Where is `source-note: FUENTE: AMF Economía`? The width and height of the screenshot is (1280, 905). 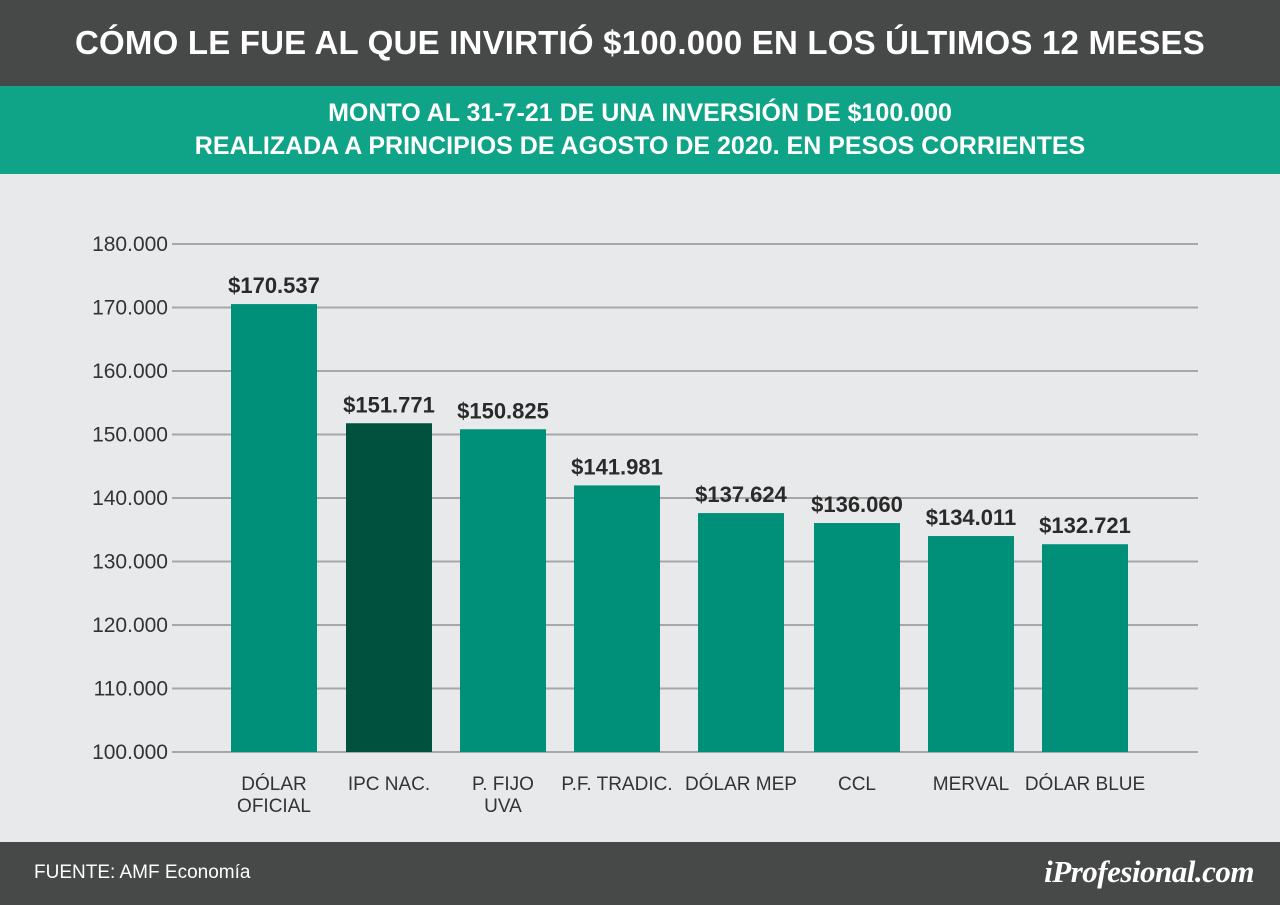
source-note: FUENTE: AMF Economía is located at coordinates (142, 872).